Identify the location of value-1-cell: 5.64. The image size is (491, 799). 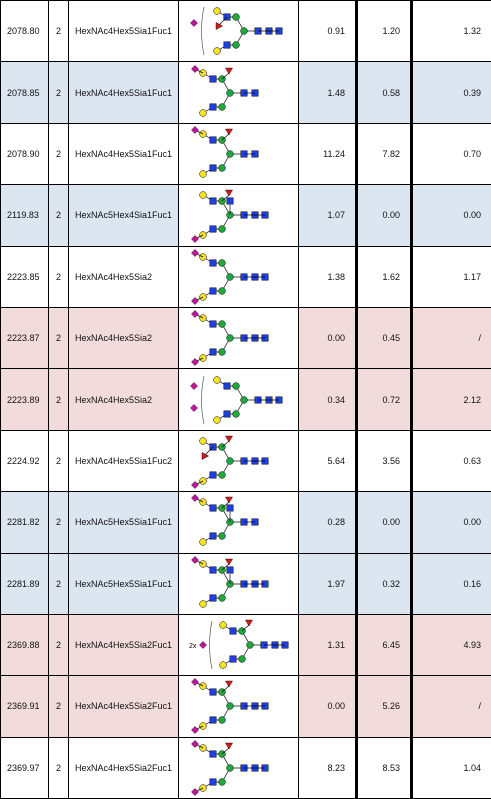
(328, 461).